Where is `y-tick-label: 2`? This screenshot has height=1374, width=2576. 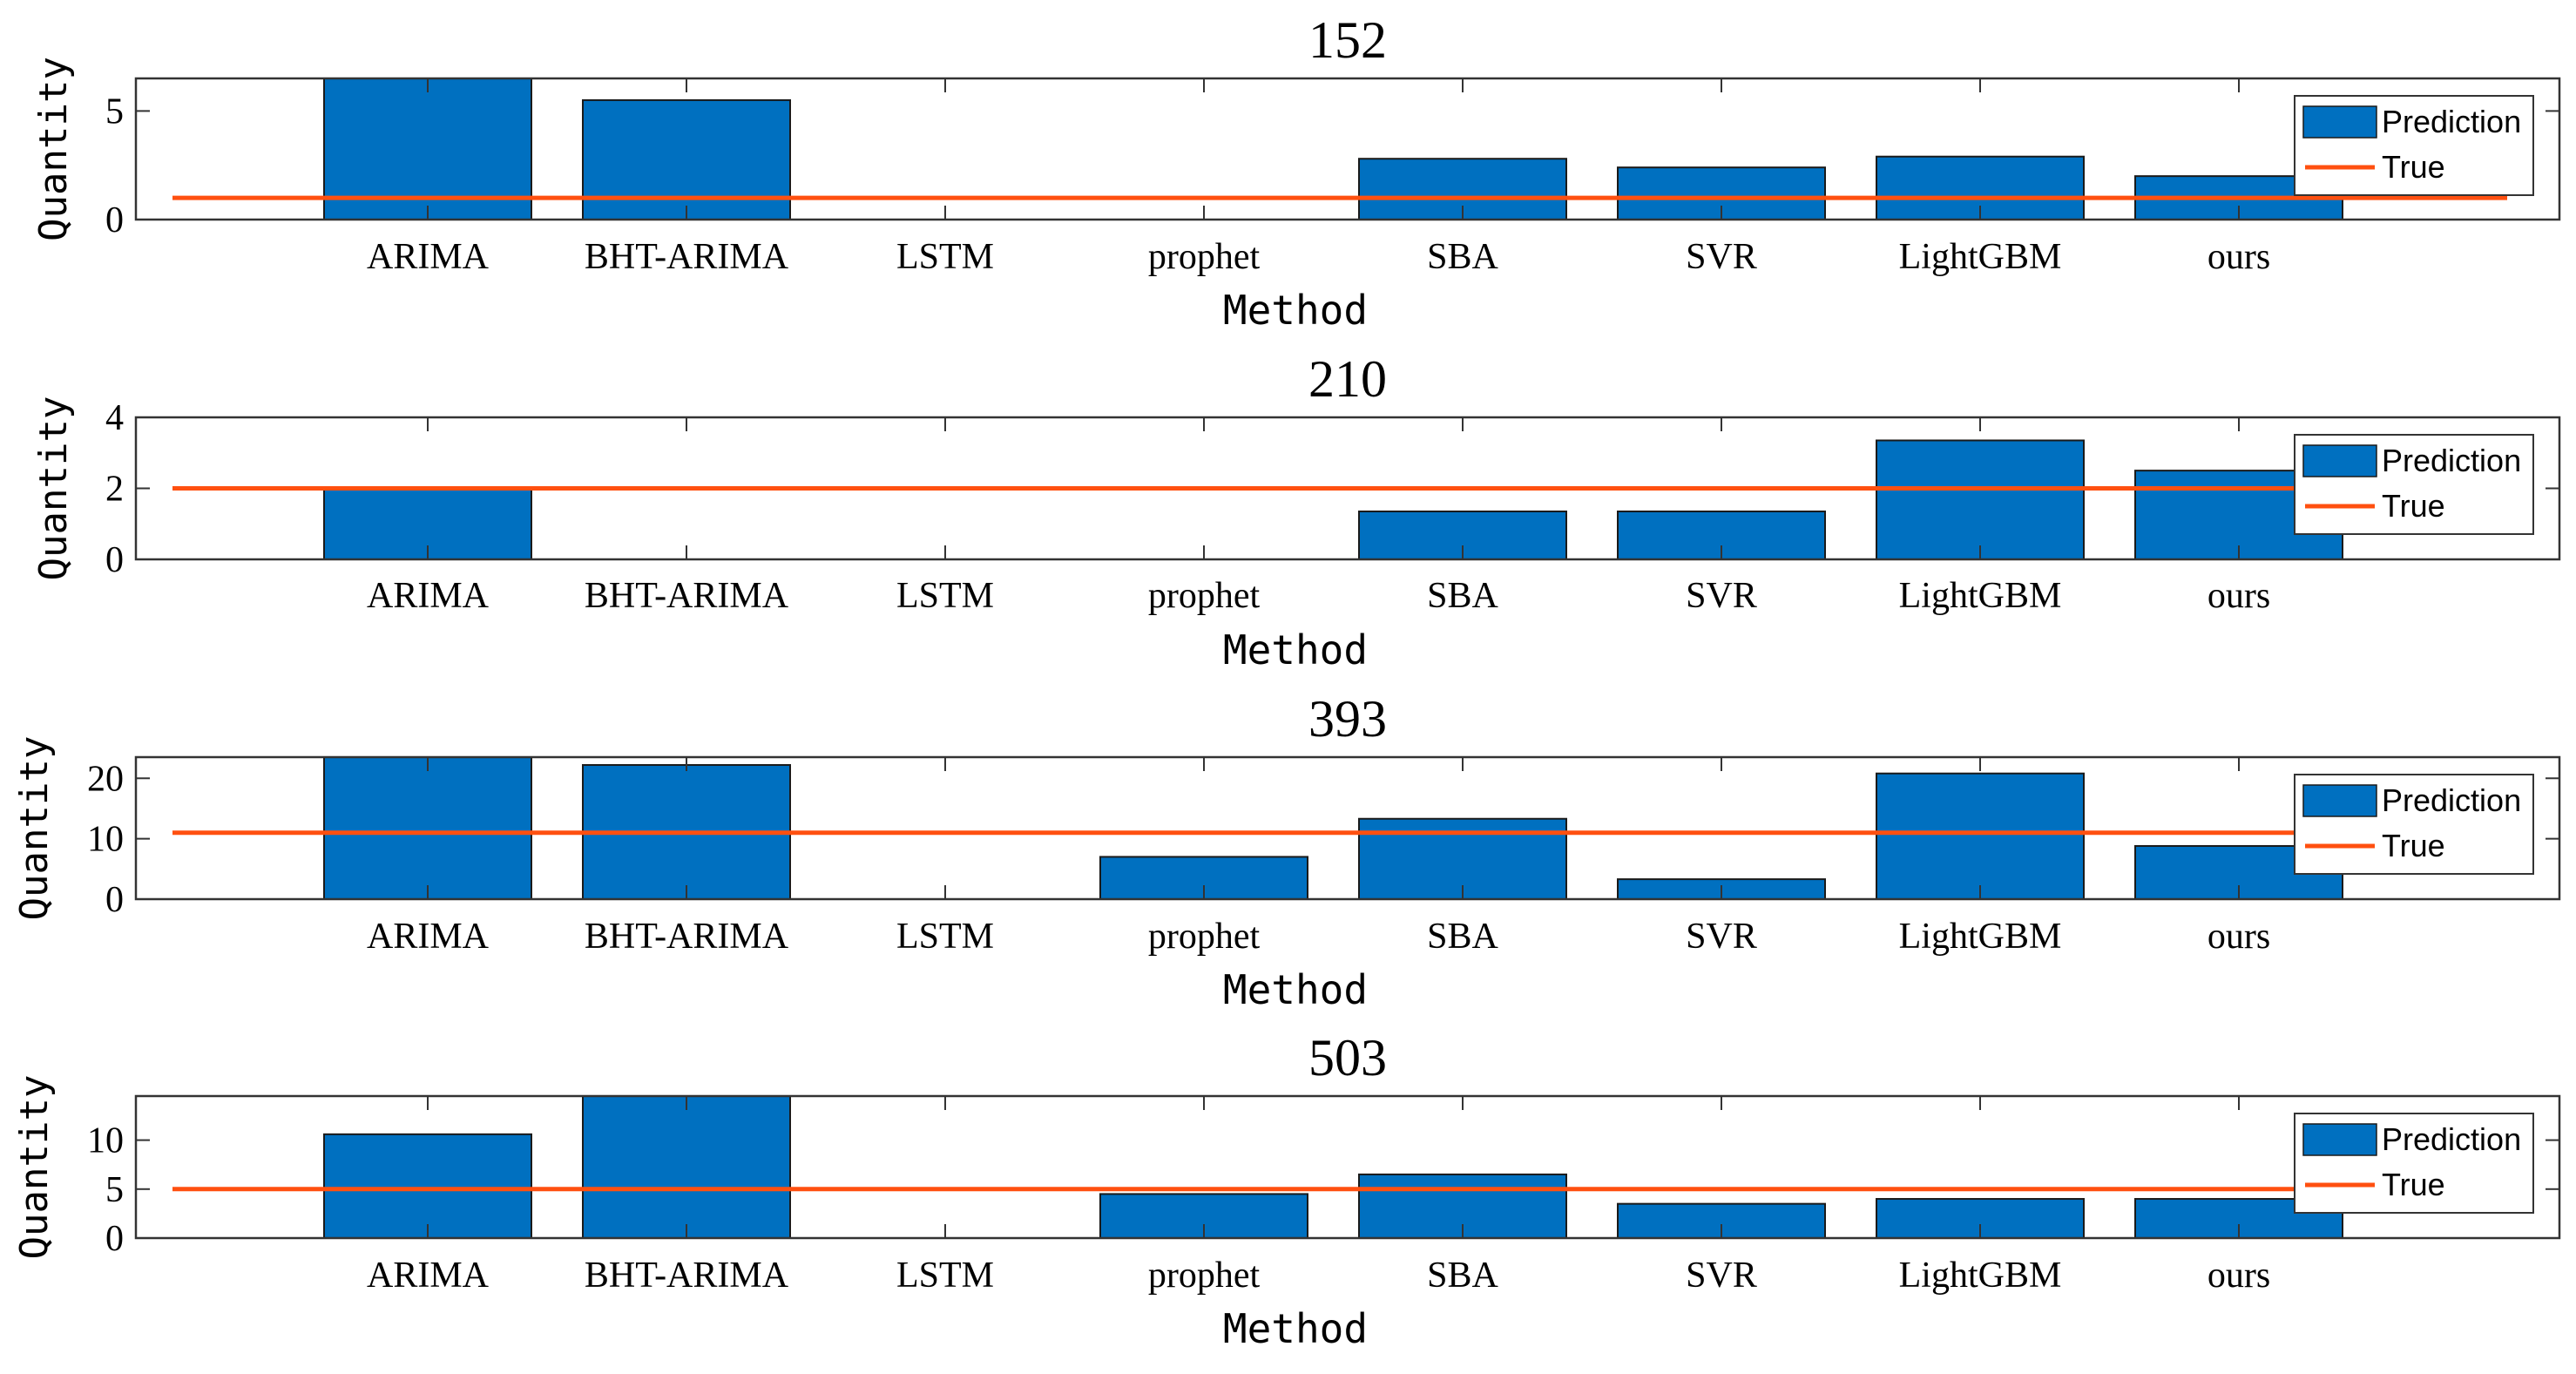
y-tick-label: 2 is located at coordinates (115, 490).